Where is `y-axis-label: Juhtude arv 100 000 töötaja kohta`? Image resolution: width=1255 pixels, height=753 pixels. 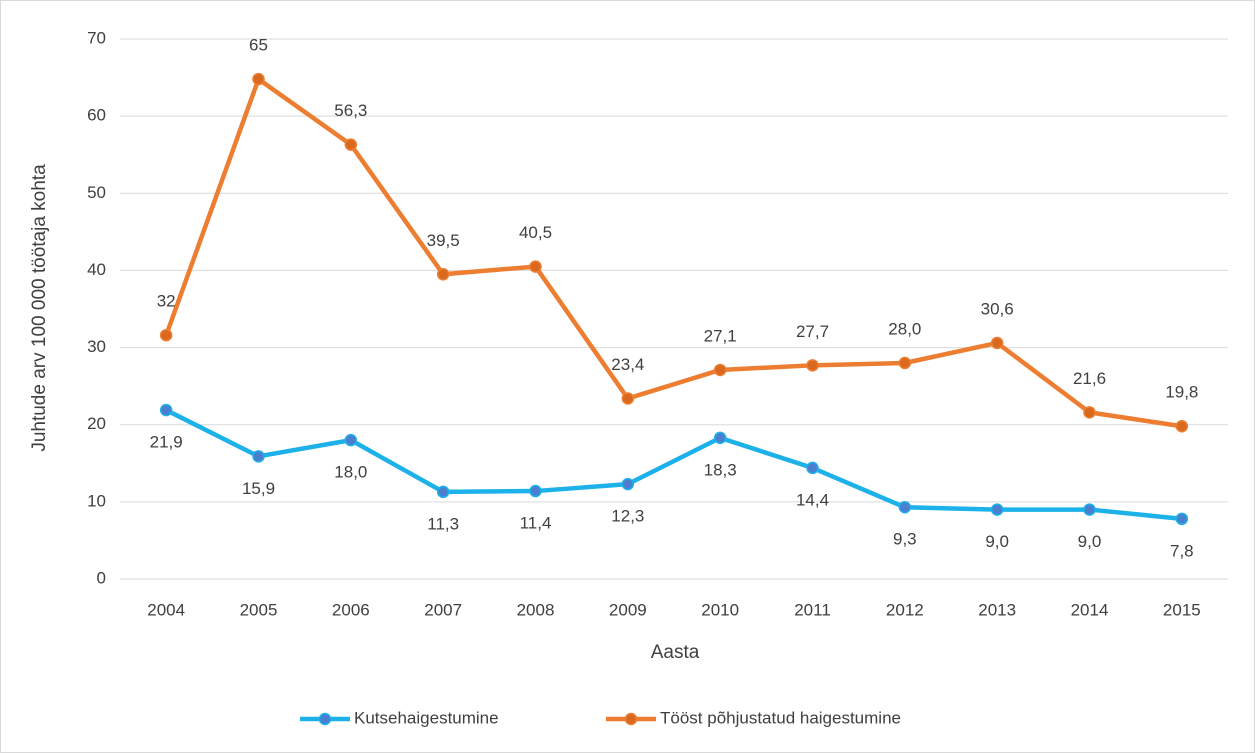 y-axis-label: Juhtude arv 100 000 töötaja kohta is located at coordinates (39, 308).